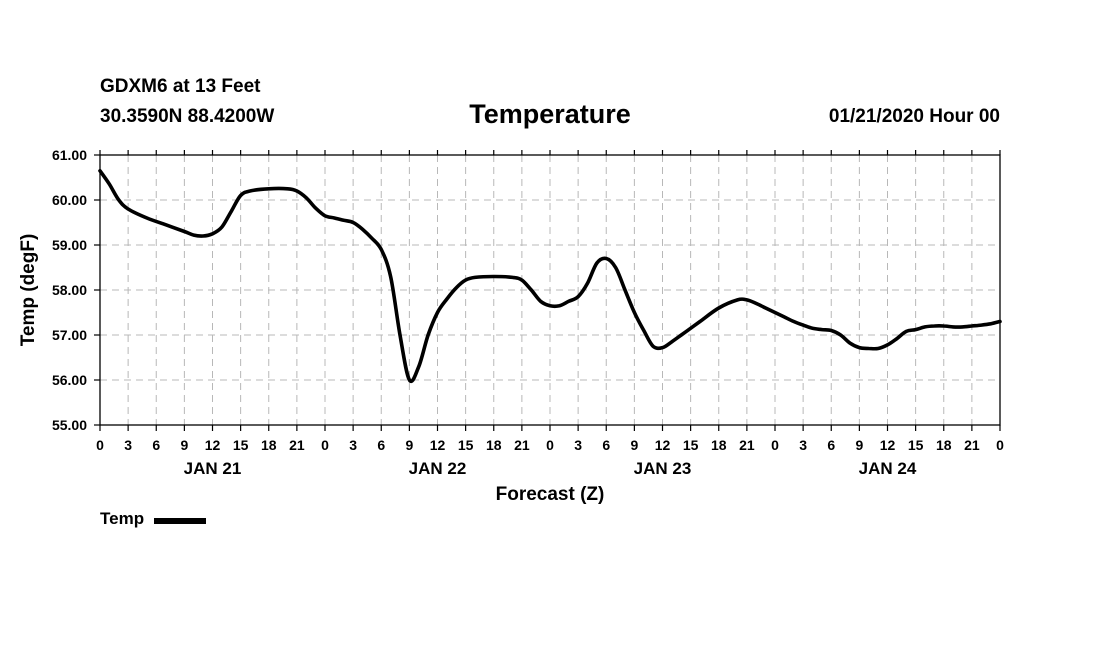  What do you see at coordinates (663, 468) in the screenshot?
I see `day-label: JAN 23` at bounding box center [663, 468].